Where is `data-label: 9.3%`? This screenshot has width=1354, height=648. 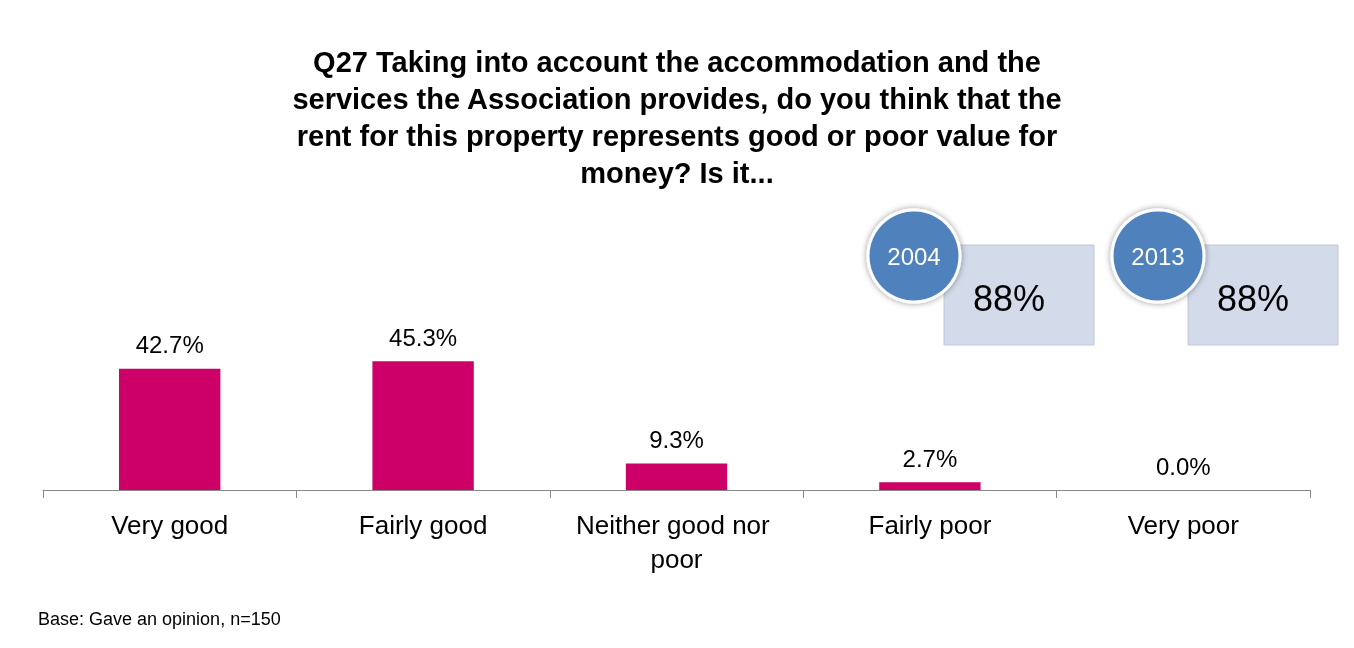 data-label: 9.3% is located at coordinates (676, 440).